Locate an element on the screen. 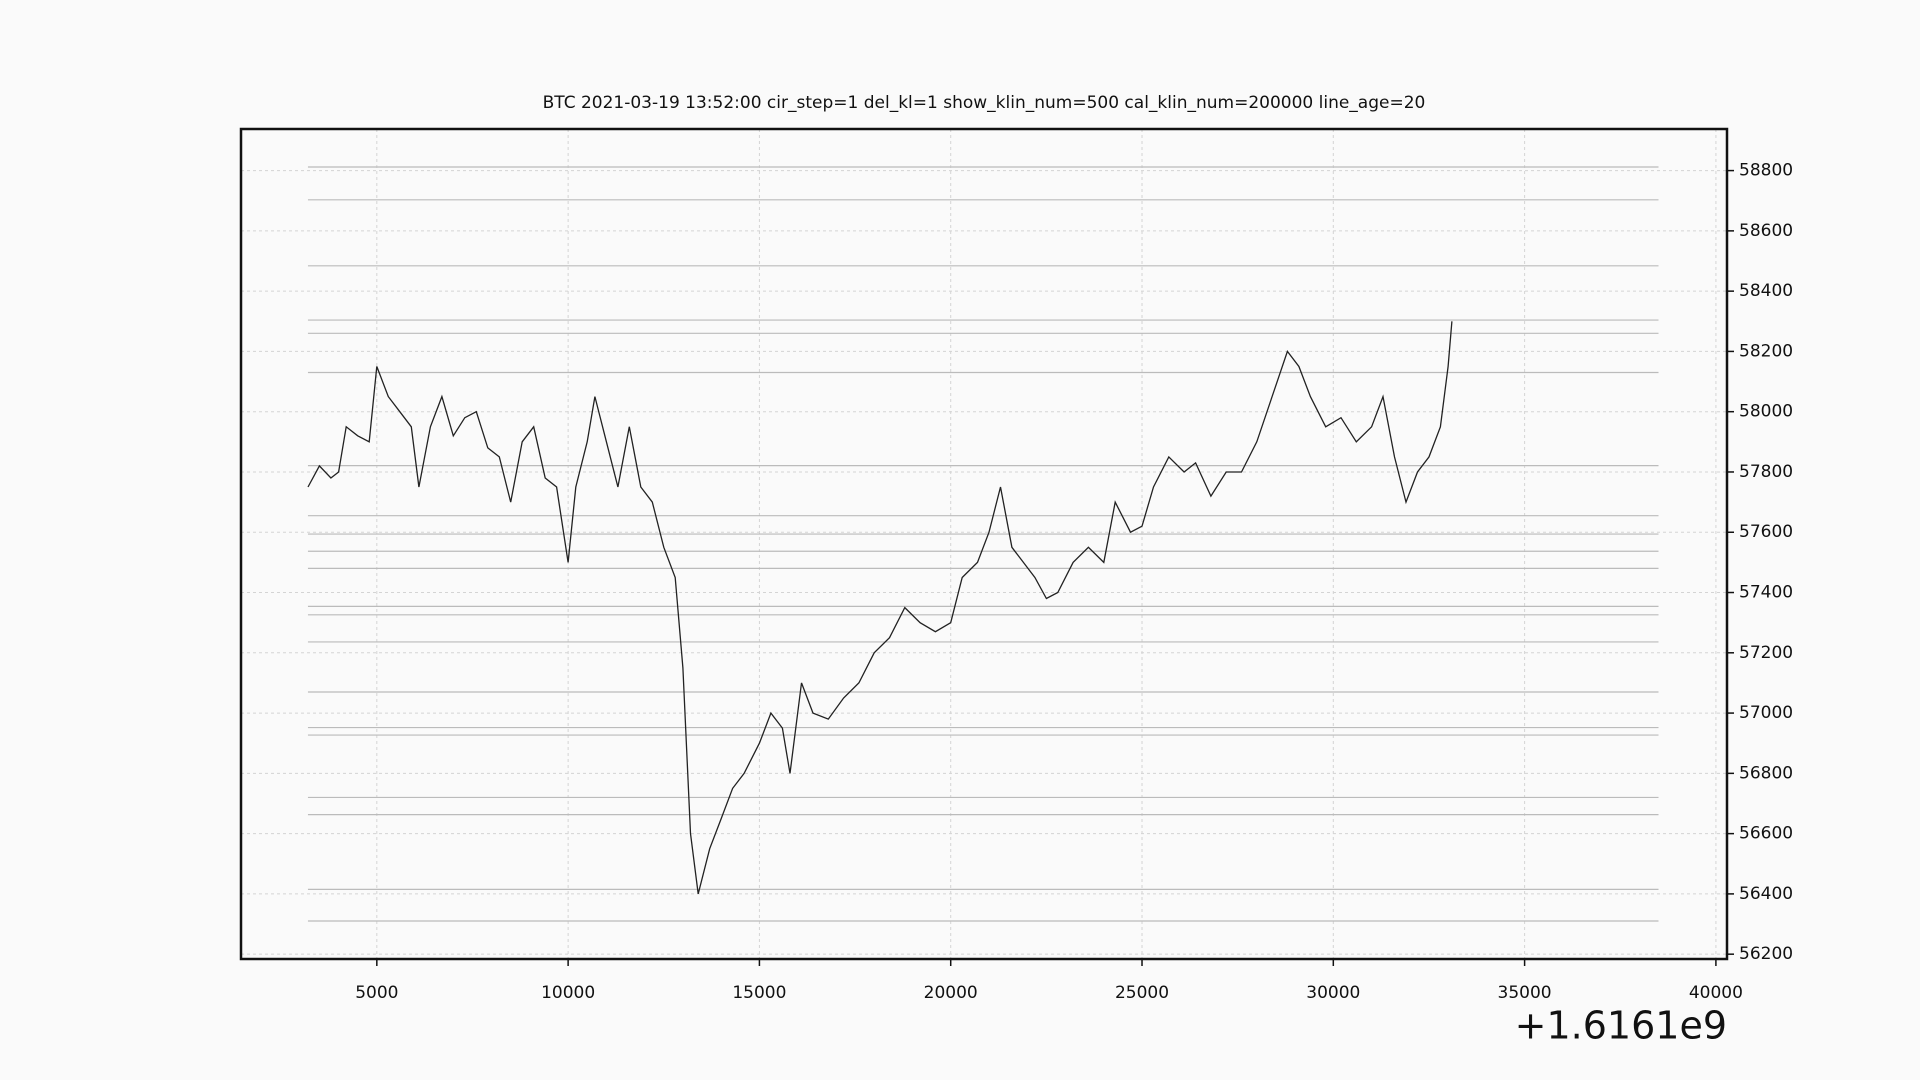 The height and width of the screenshot is (1080, 1920). x-tick-label: 25000 is located at coordinates (1142, 993).